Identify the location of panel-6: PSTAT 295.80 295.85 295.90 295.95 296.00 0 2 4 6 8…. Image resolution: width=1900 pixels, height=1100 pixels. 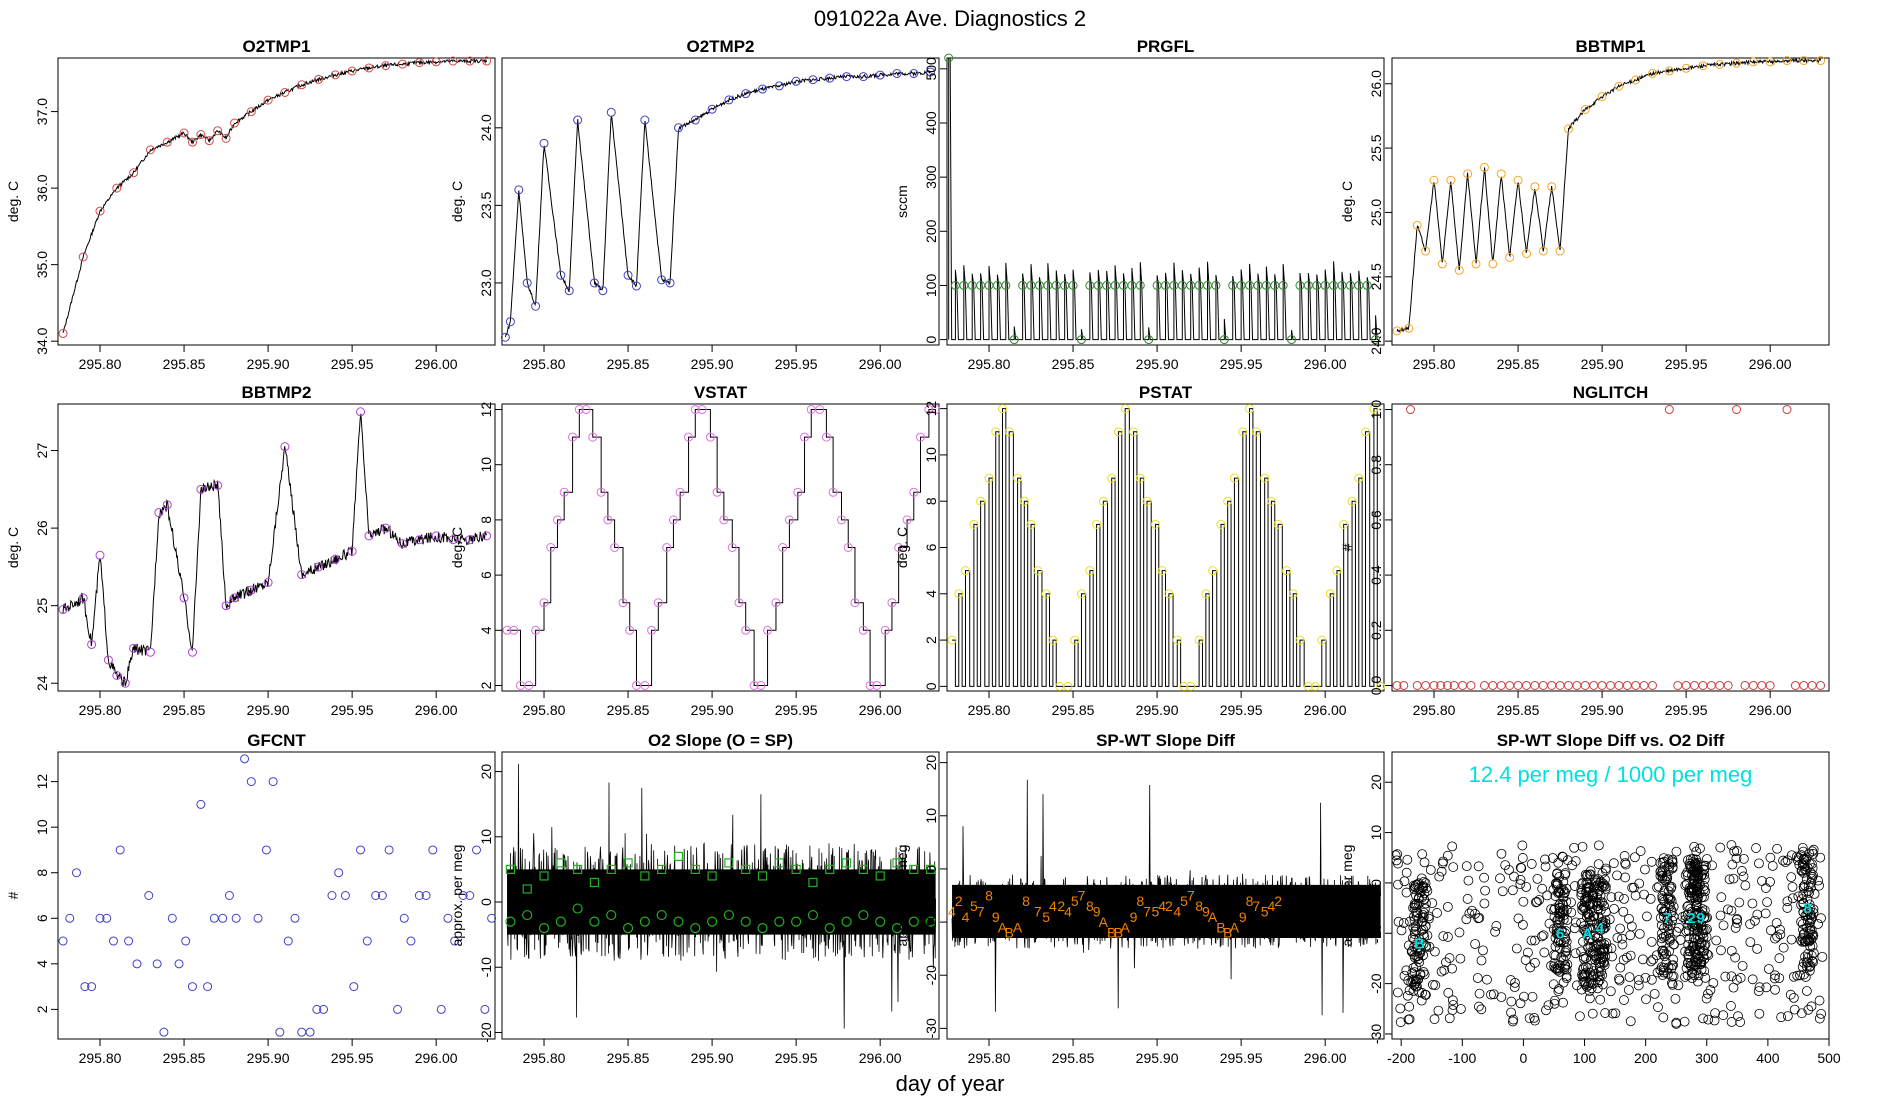
(1140, 550).